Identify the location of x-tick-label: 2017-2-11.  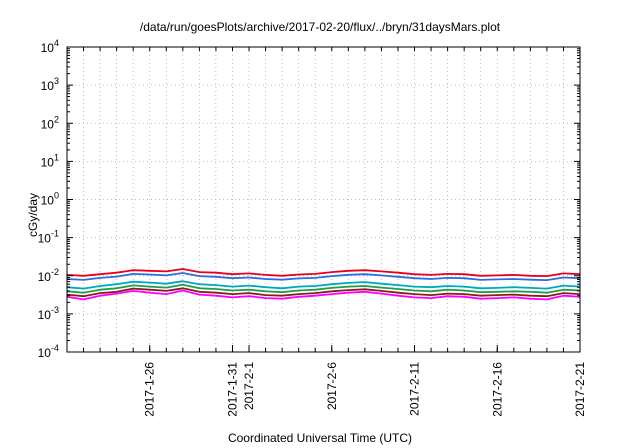
(415, 389).